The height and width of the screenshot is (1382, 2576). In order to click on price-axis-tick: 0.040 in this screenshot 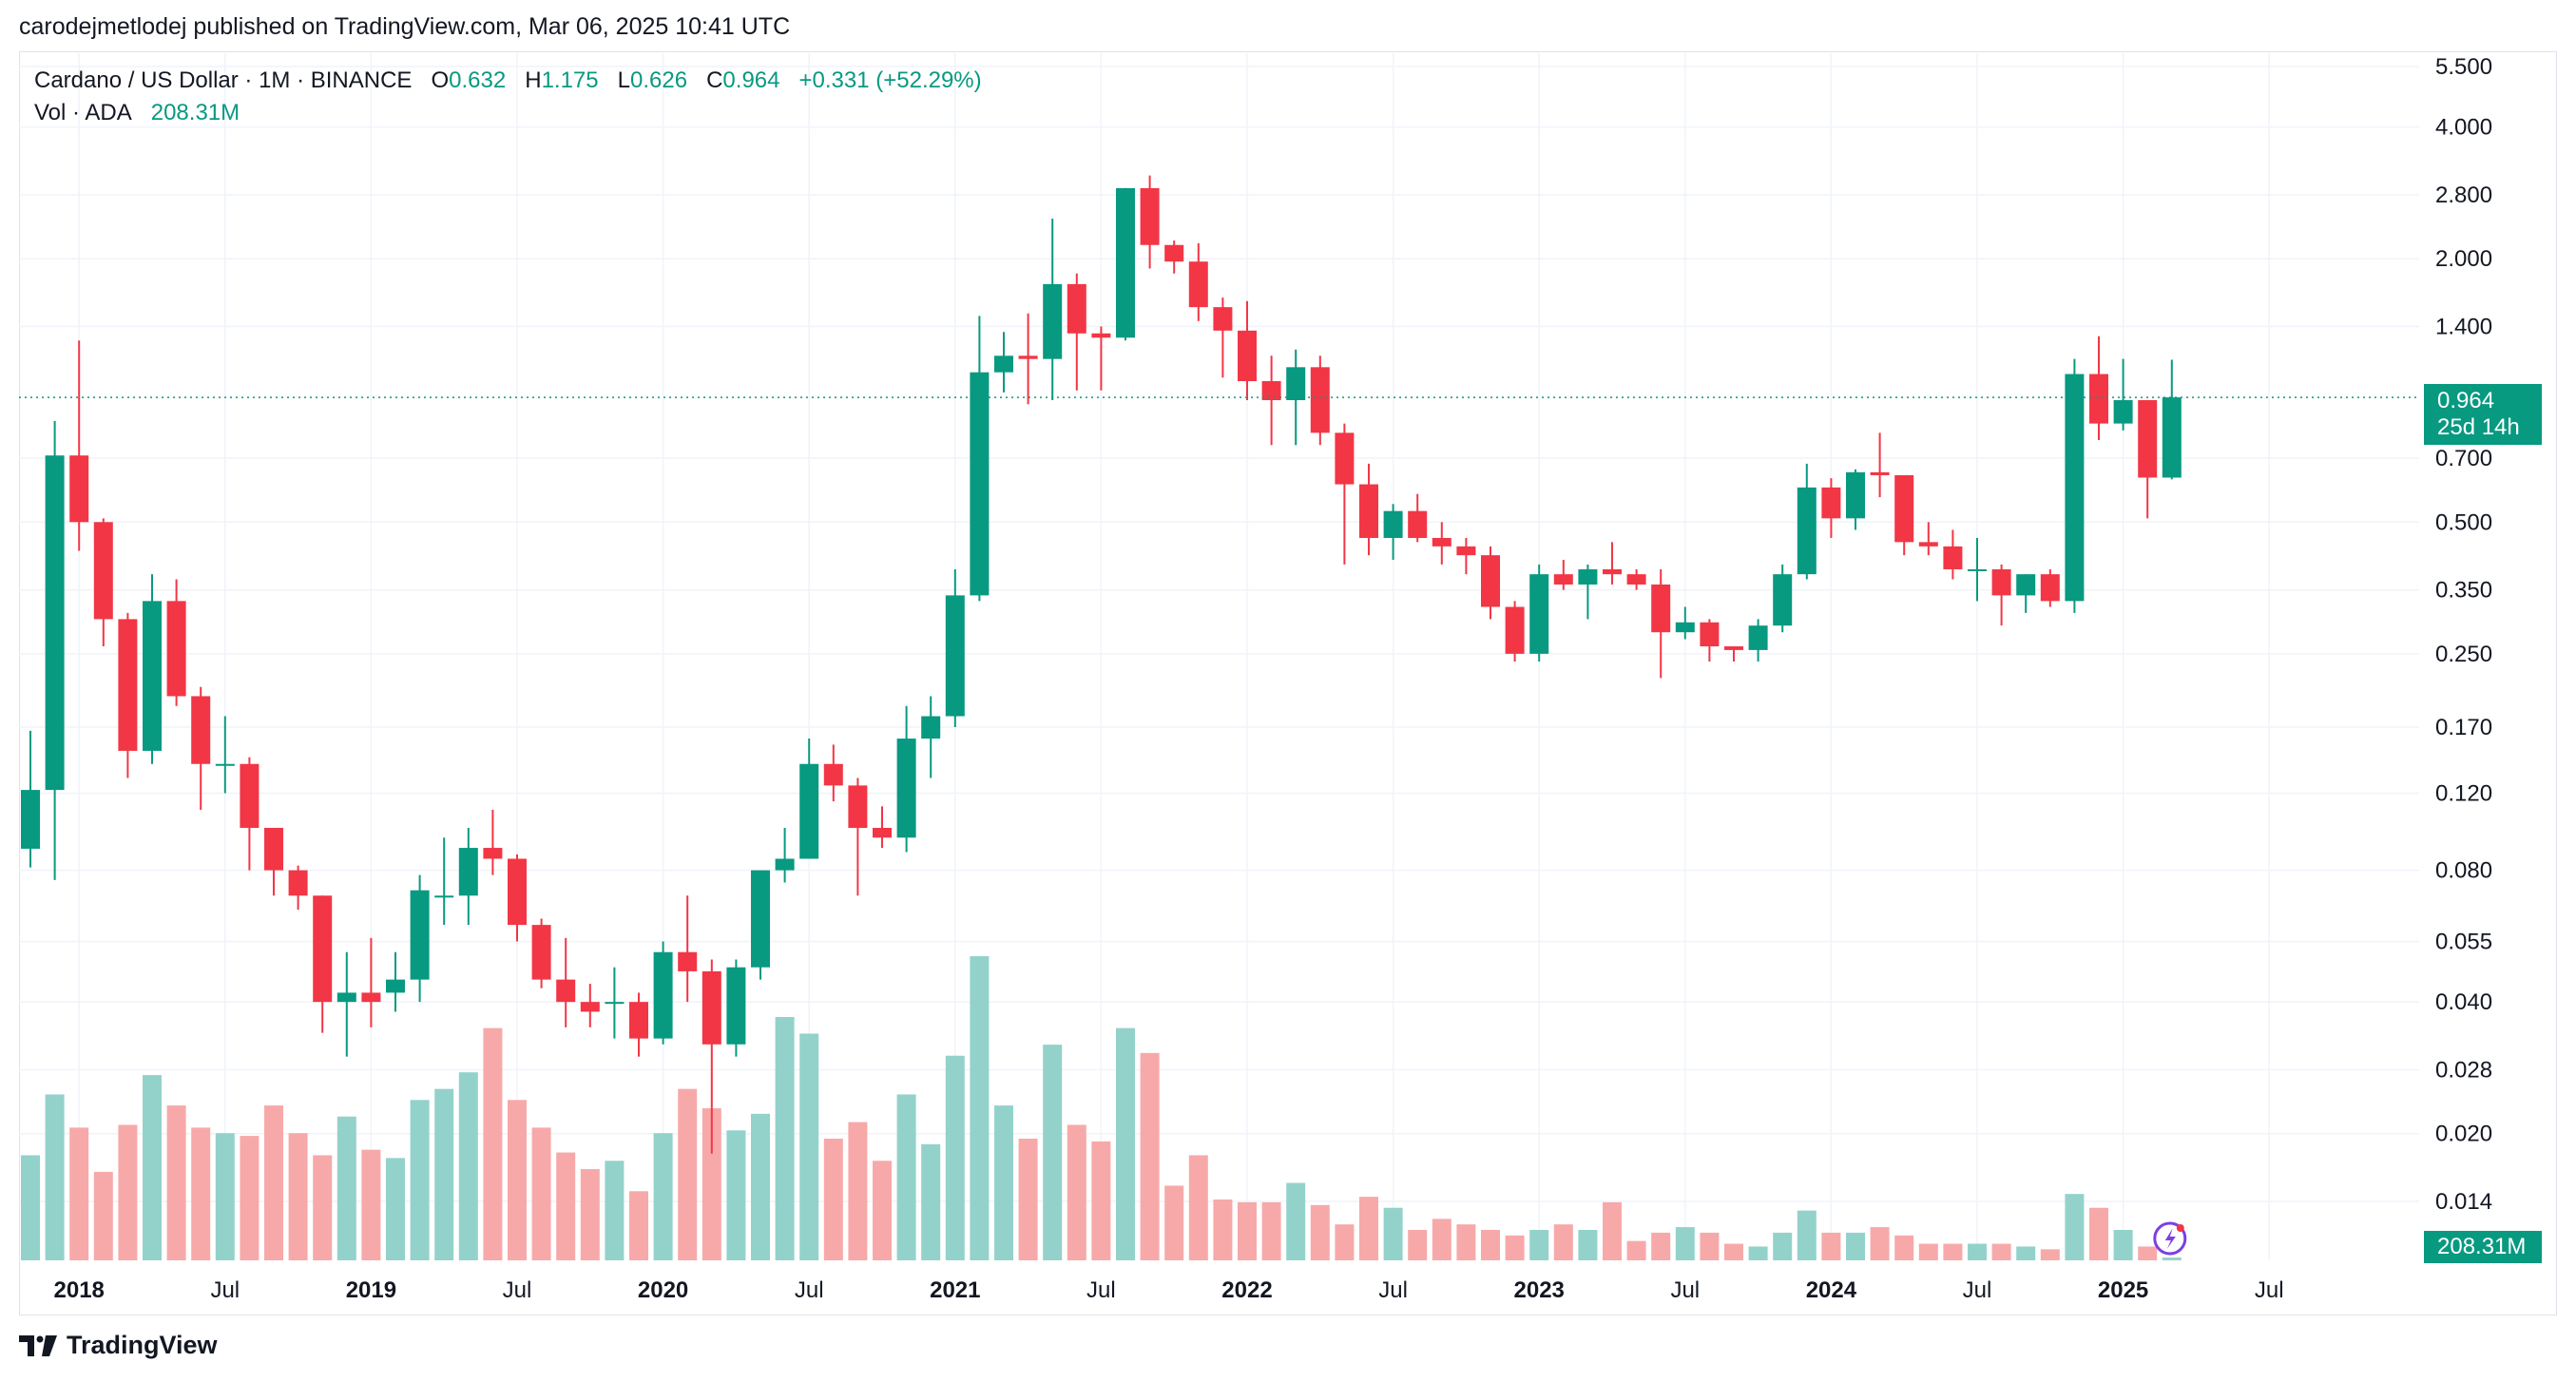, I will do `click(2463, 1002)`.